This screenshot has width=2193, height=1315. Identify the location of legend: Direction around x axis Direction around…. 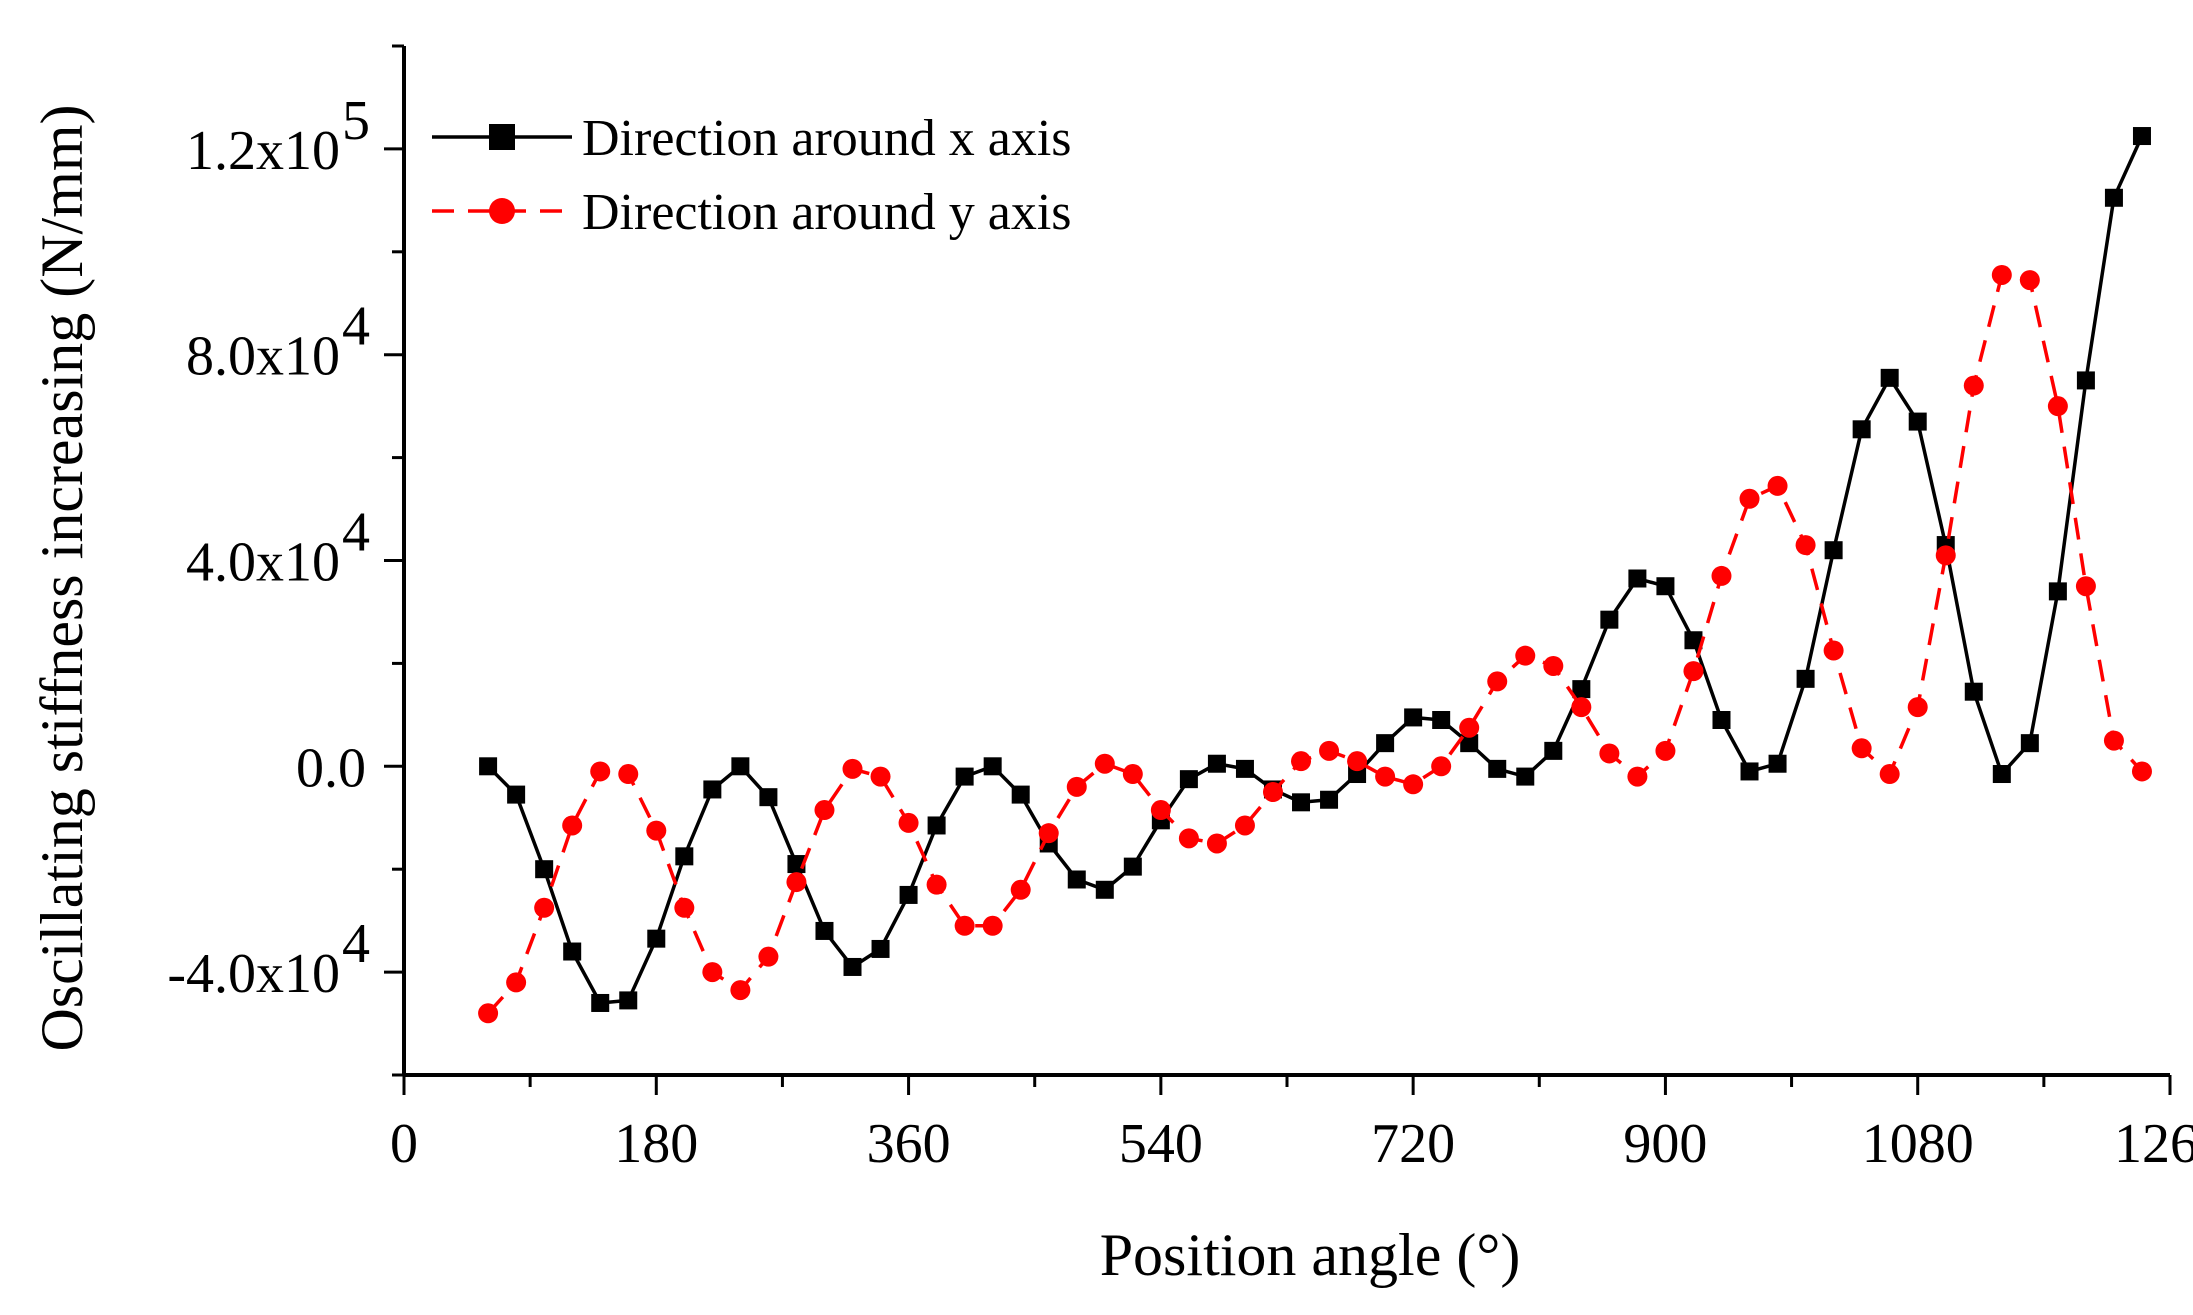
(752, 175).